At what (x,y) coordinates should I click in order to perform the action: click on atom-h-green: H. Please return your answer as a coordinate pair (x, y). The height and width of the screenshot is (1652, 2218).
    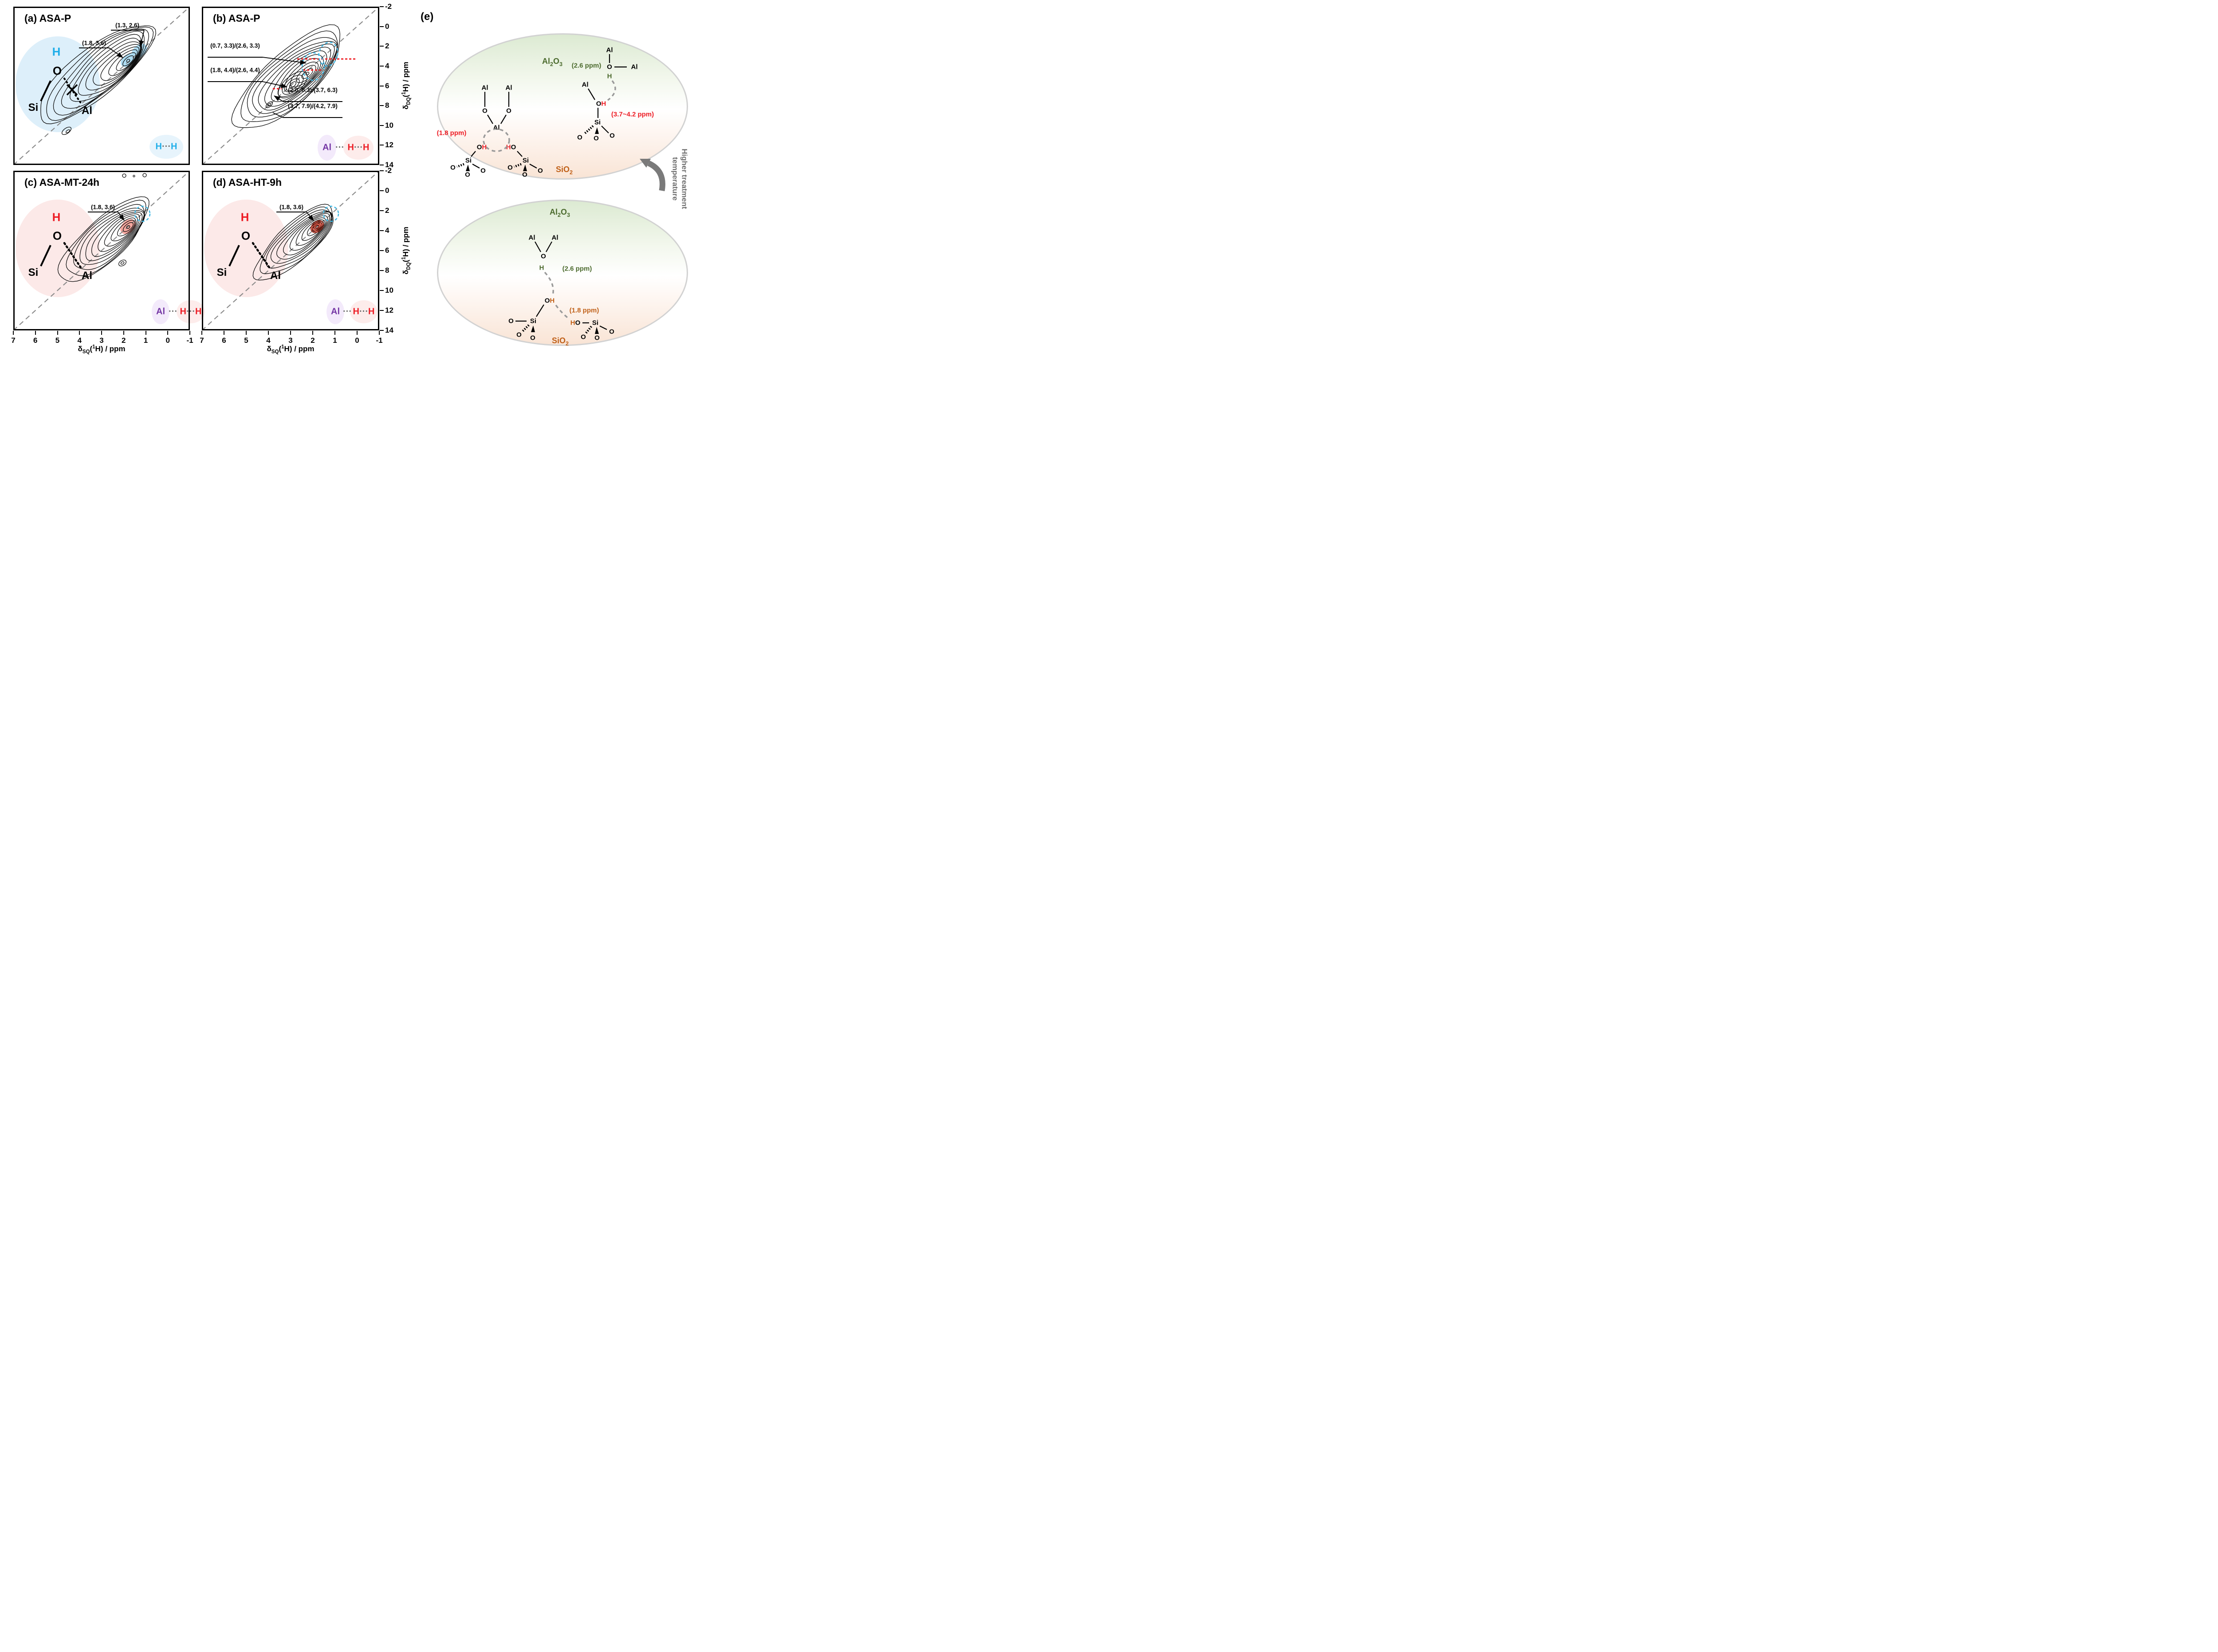
    Looking at the image, I should click on (541, 268).